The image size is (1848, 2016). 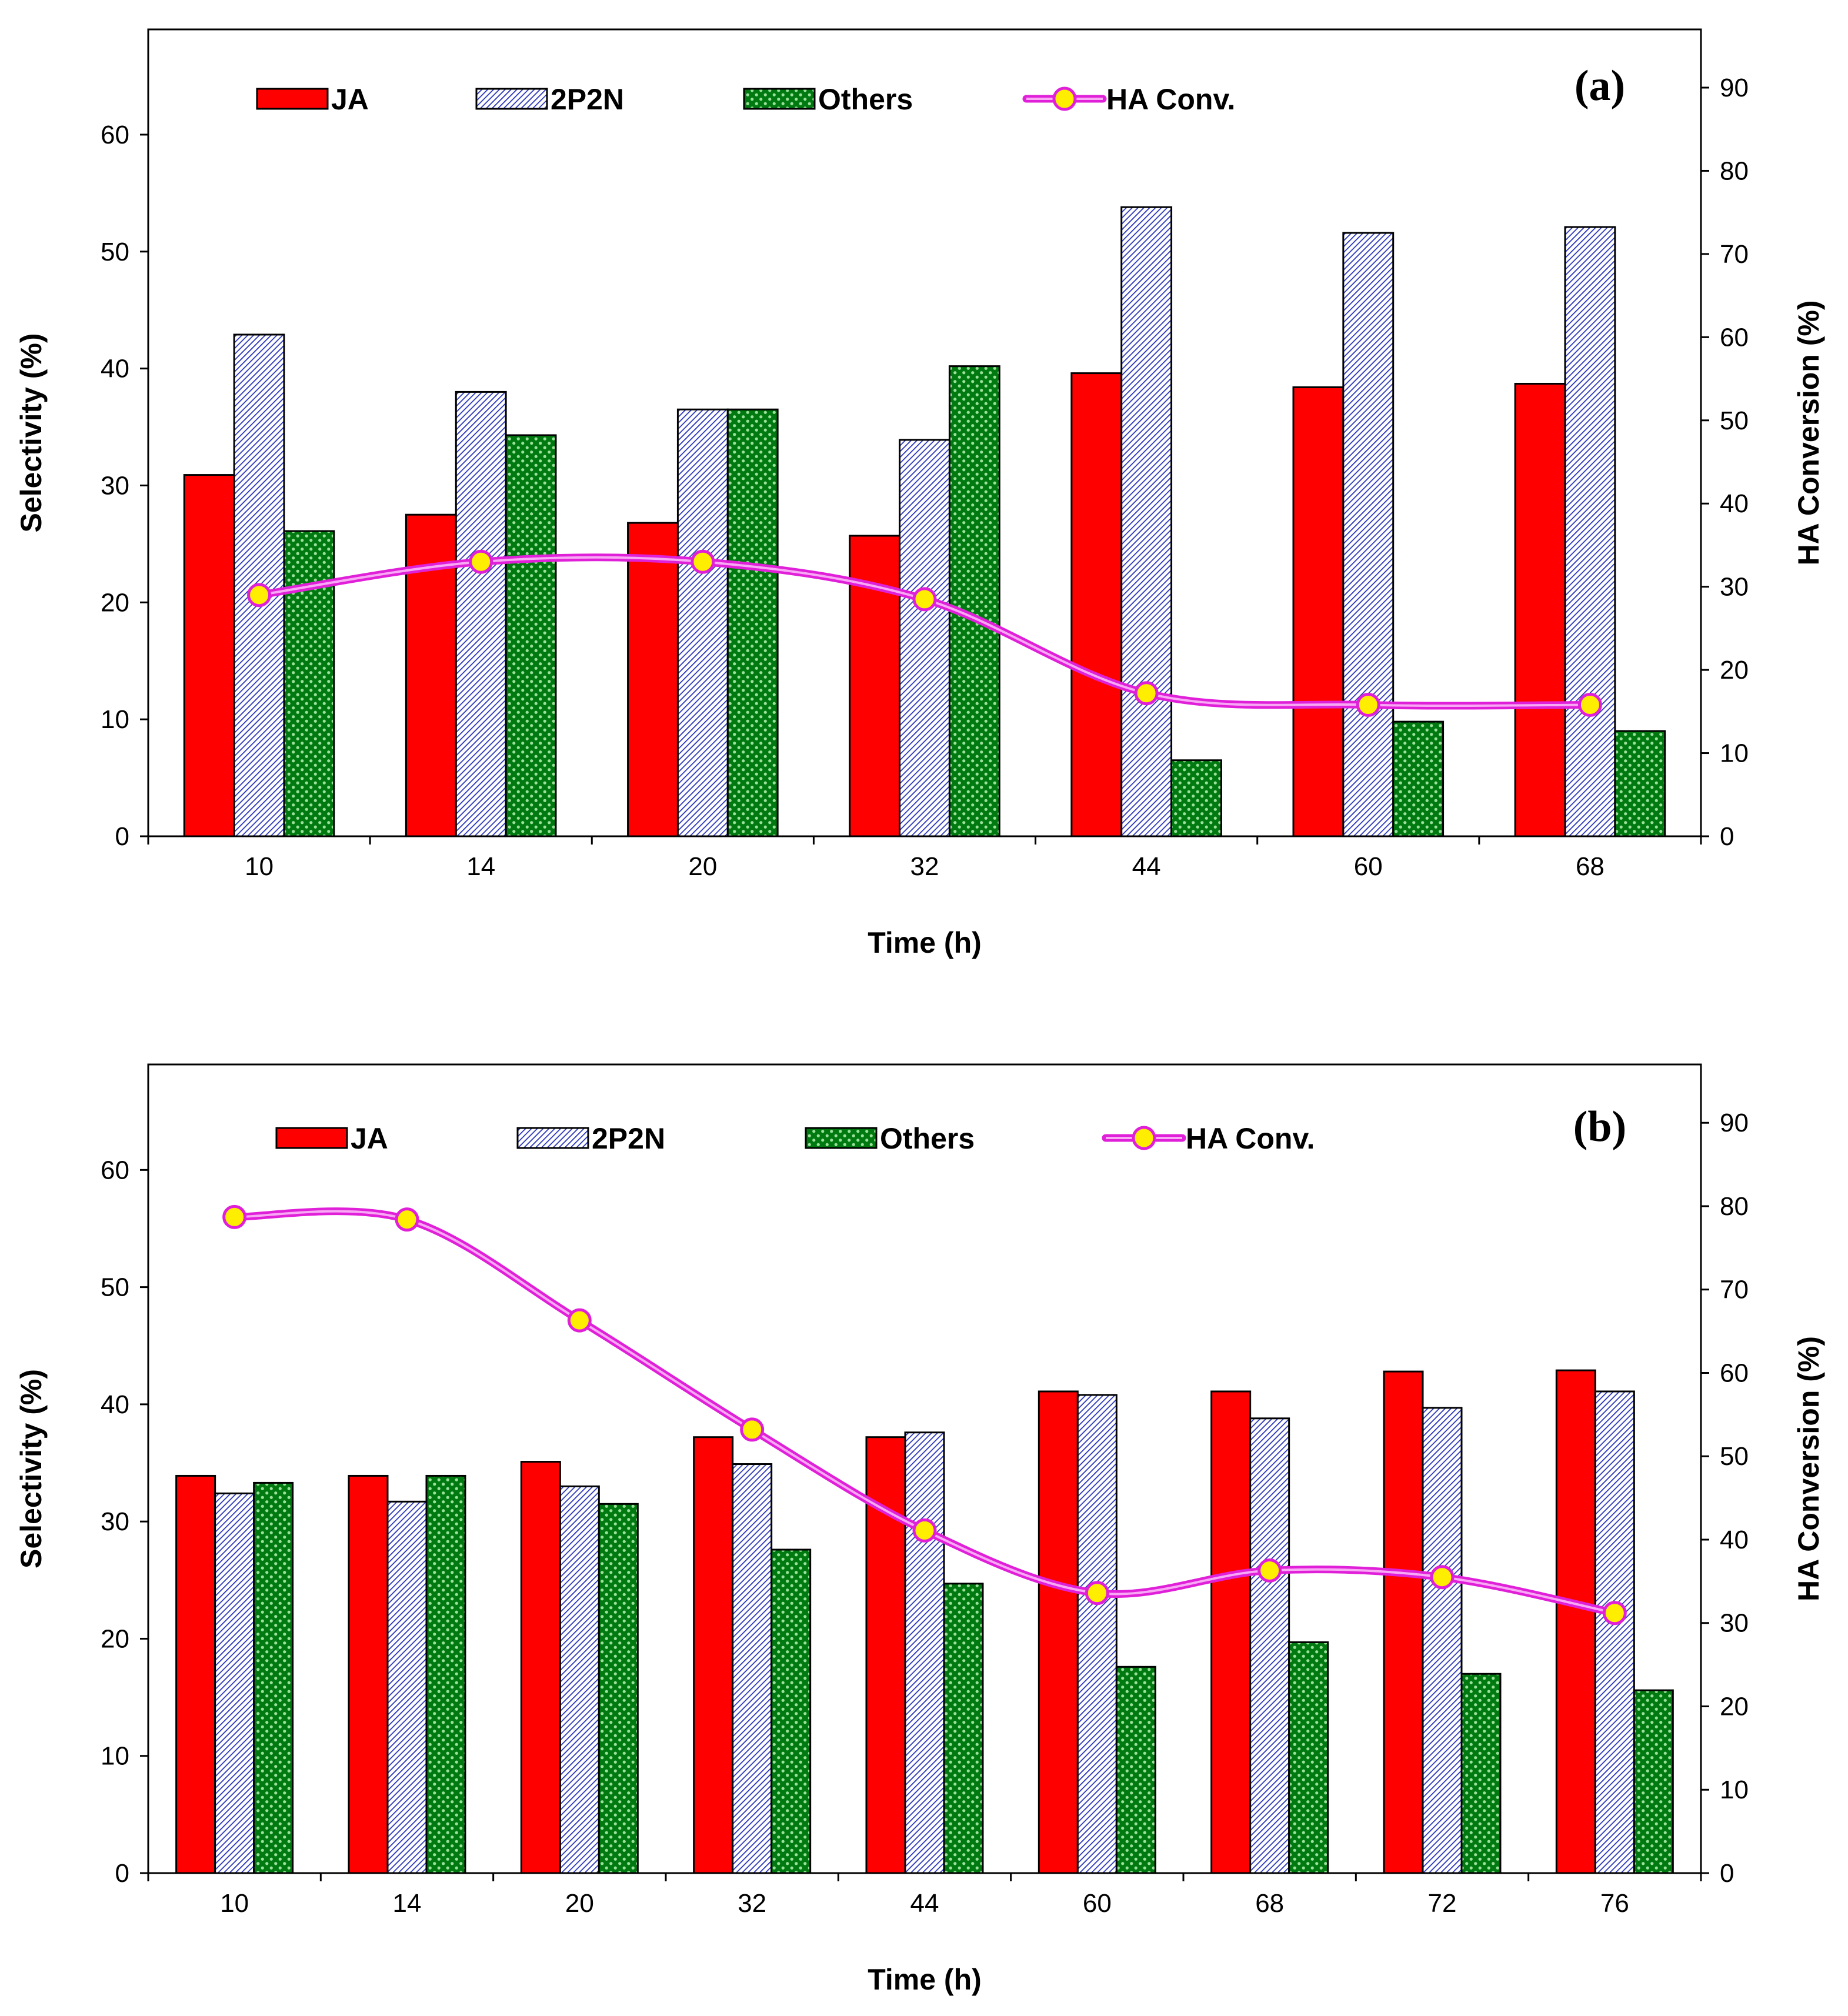 I want to click on bar-ja-76h, so click(x=1575, y=1621).